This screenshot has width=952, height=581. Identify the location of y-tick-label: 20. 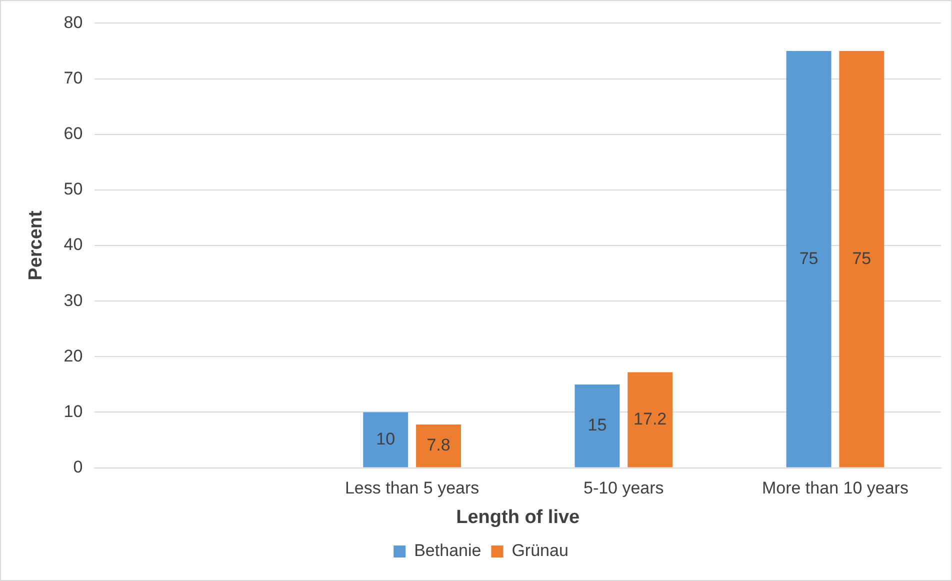
(73, 356).